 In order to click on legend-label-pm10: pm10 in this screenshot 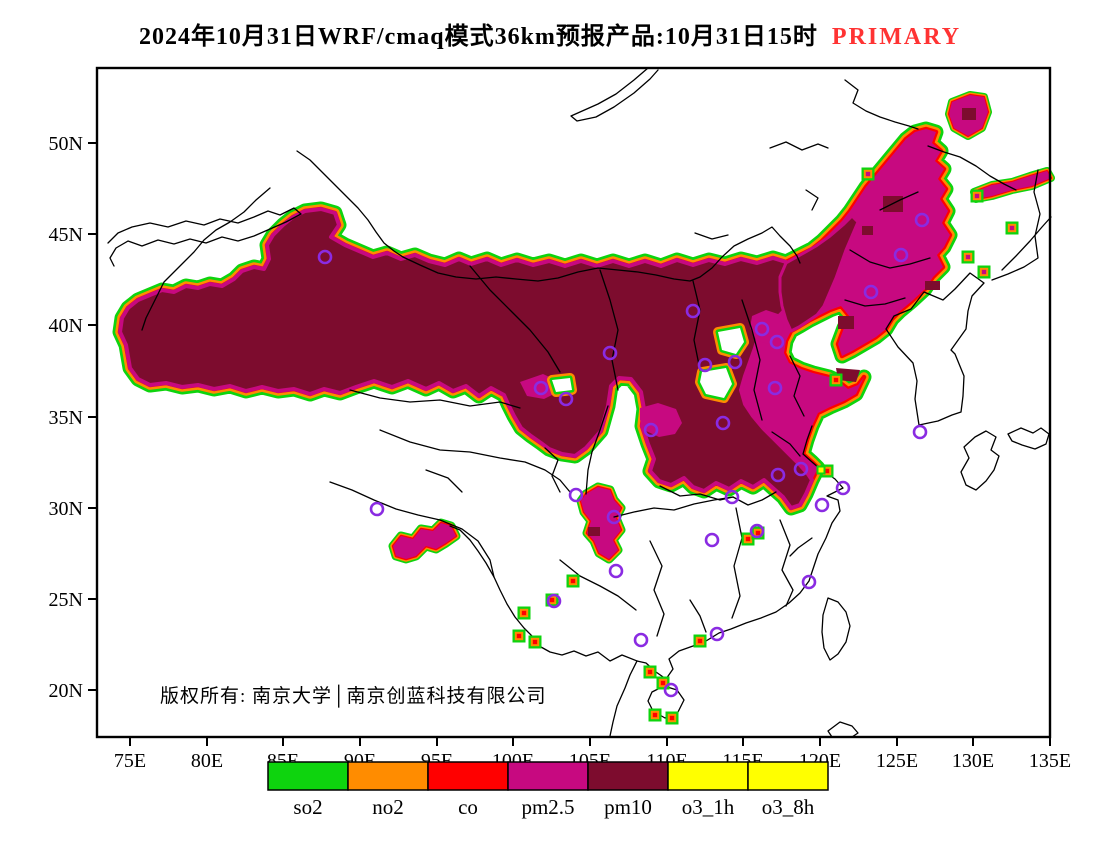, I will do `click(628, 807)`.